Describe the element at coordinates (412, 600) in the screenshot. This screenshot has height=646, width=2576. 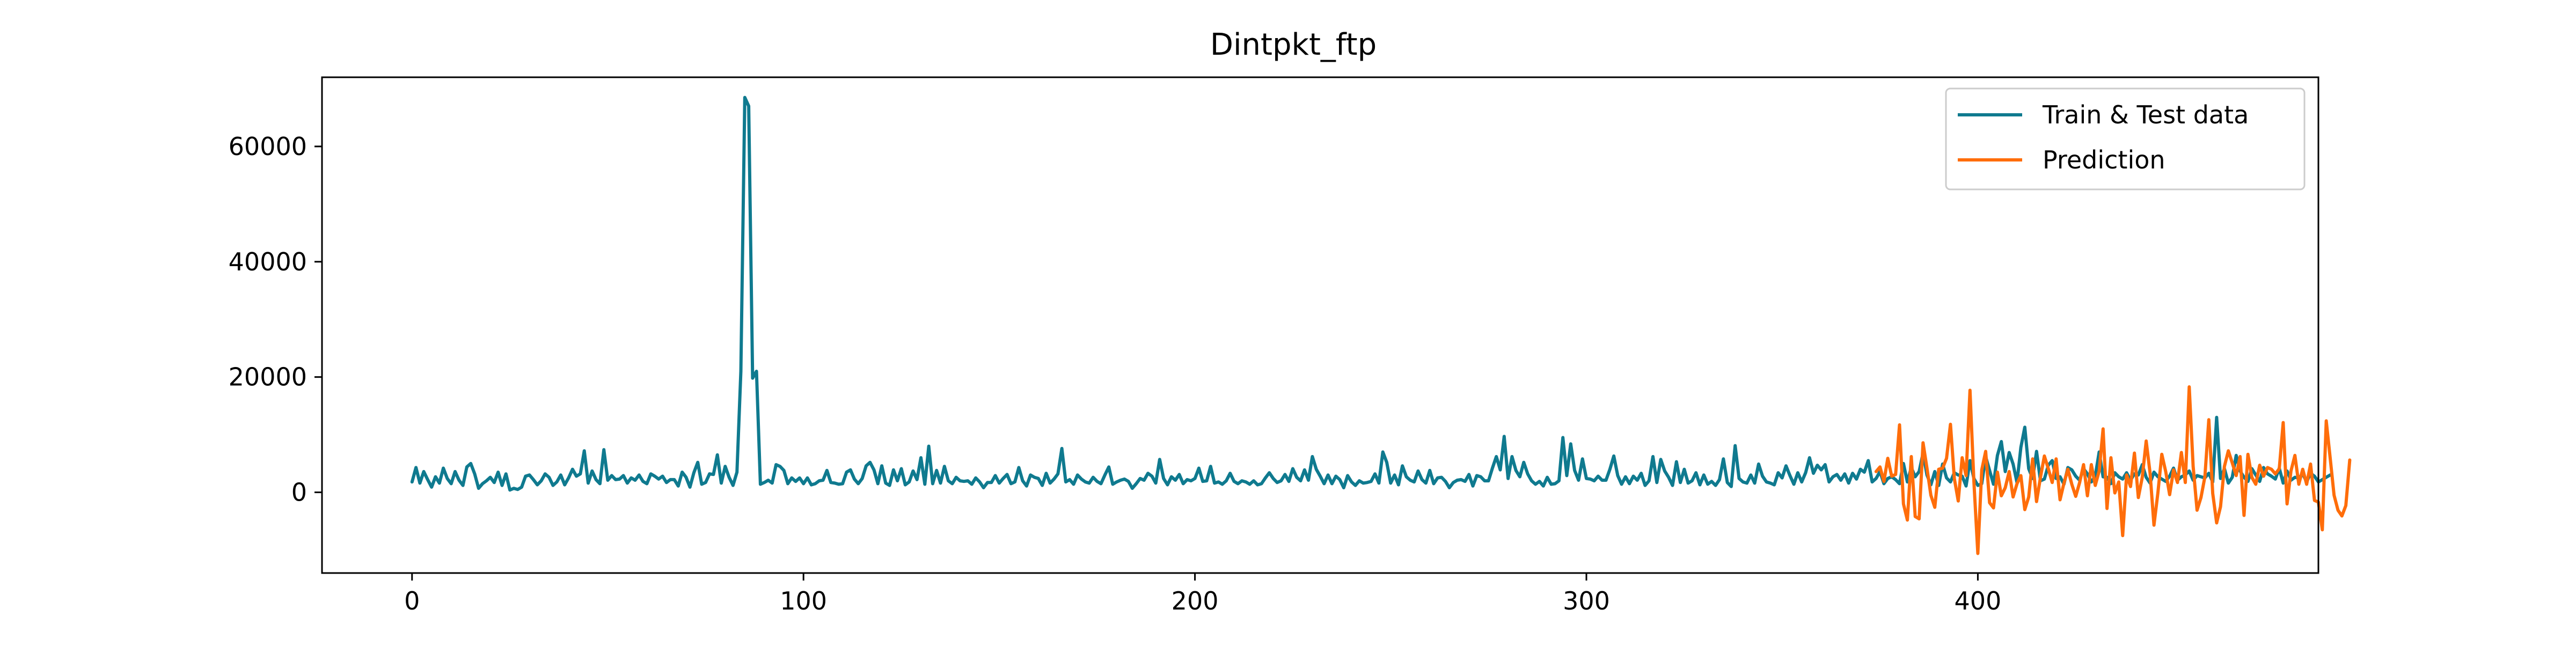
I see `x-tick-label: 0` at that location.